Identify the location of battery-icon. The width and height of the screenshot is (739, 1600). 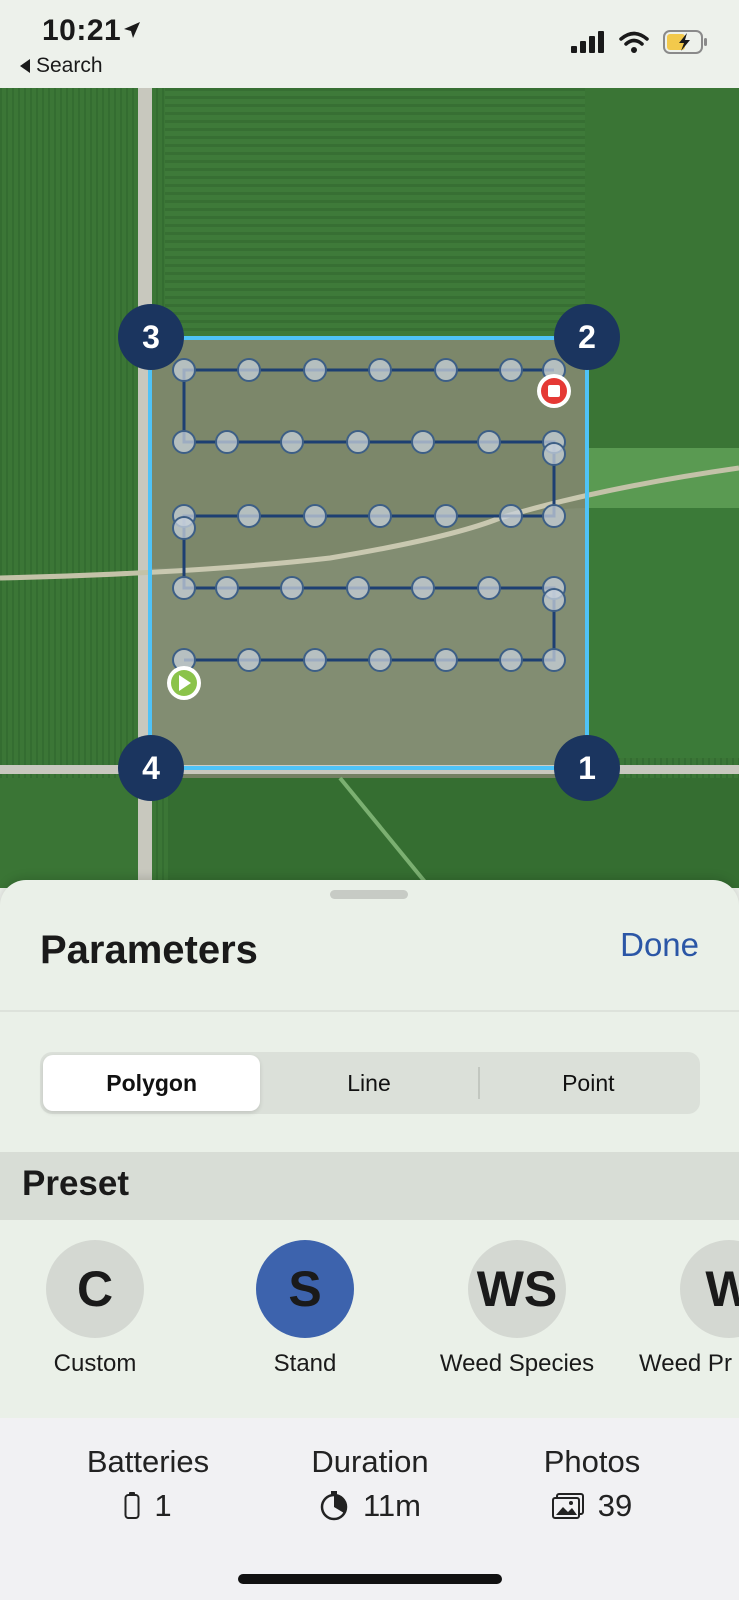
(132, 1505).